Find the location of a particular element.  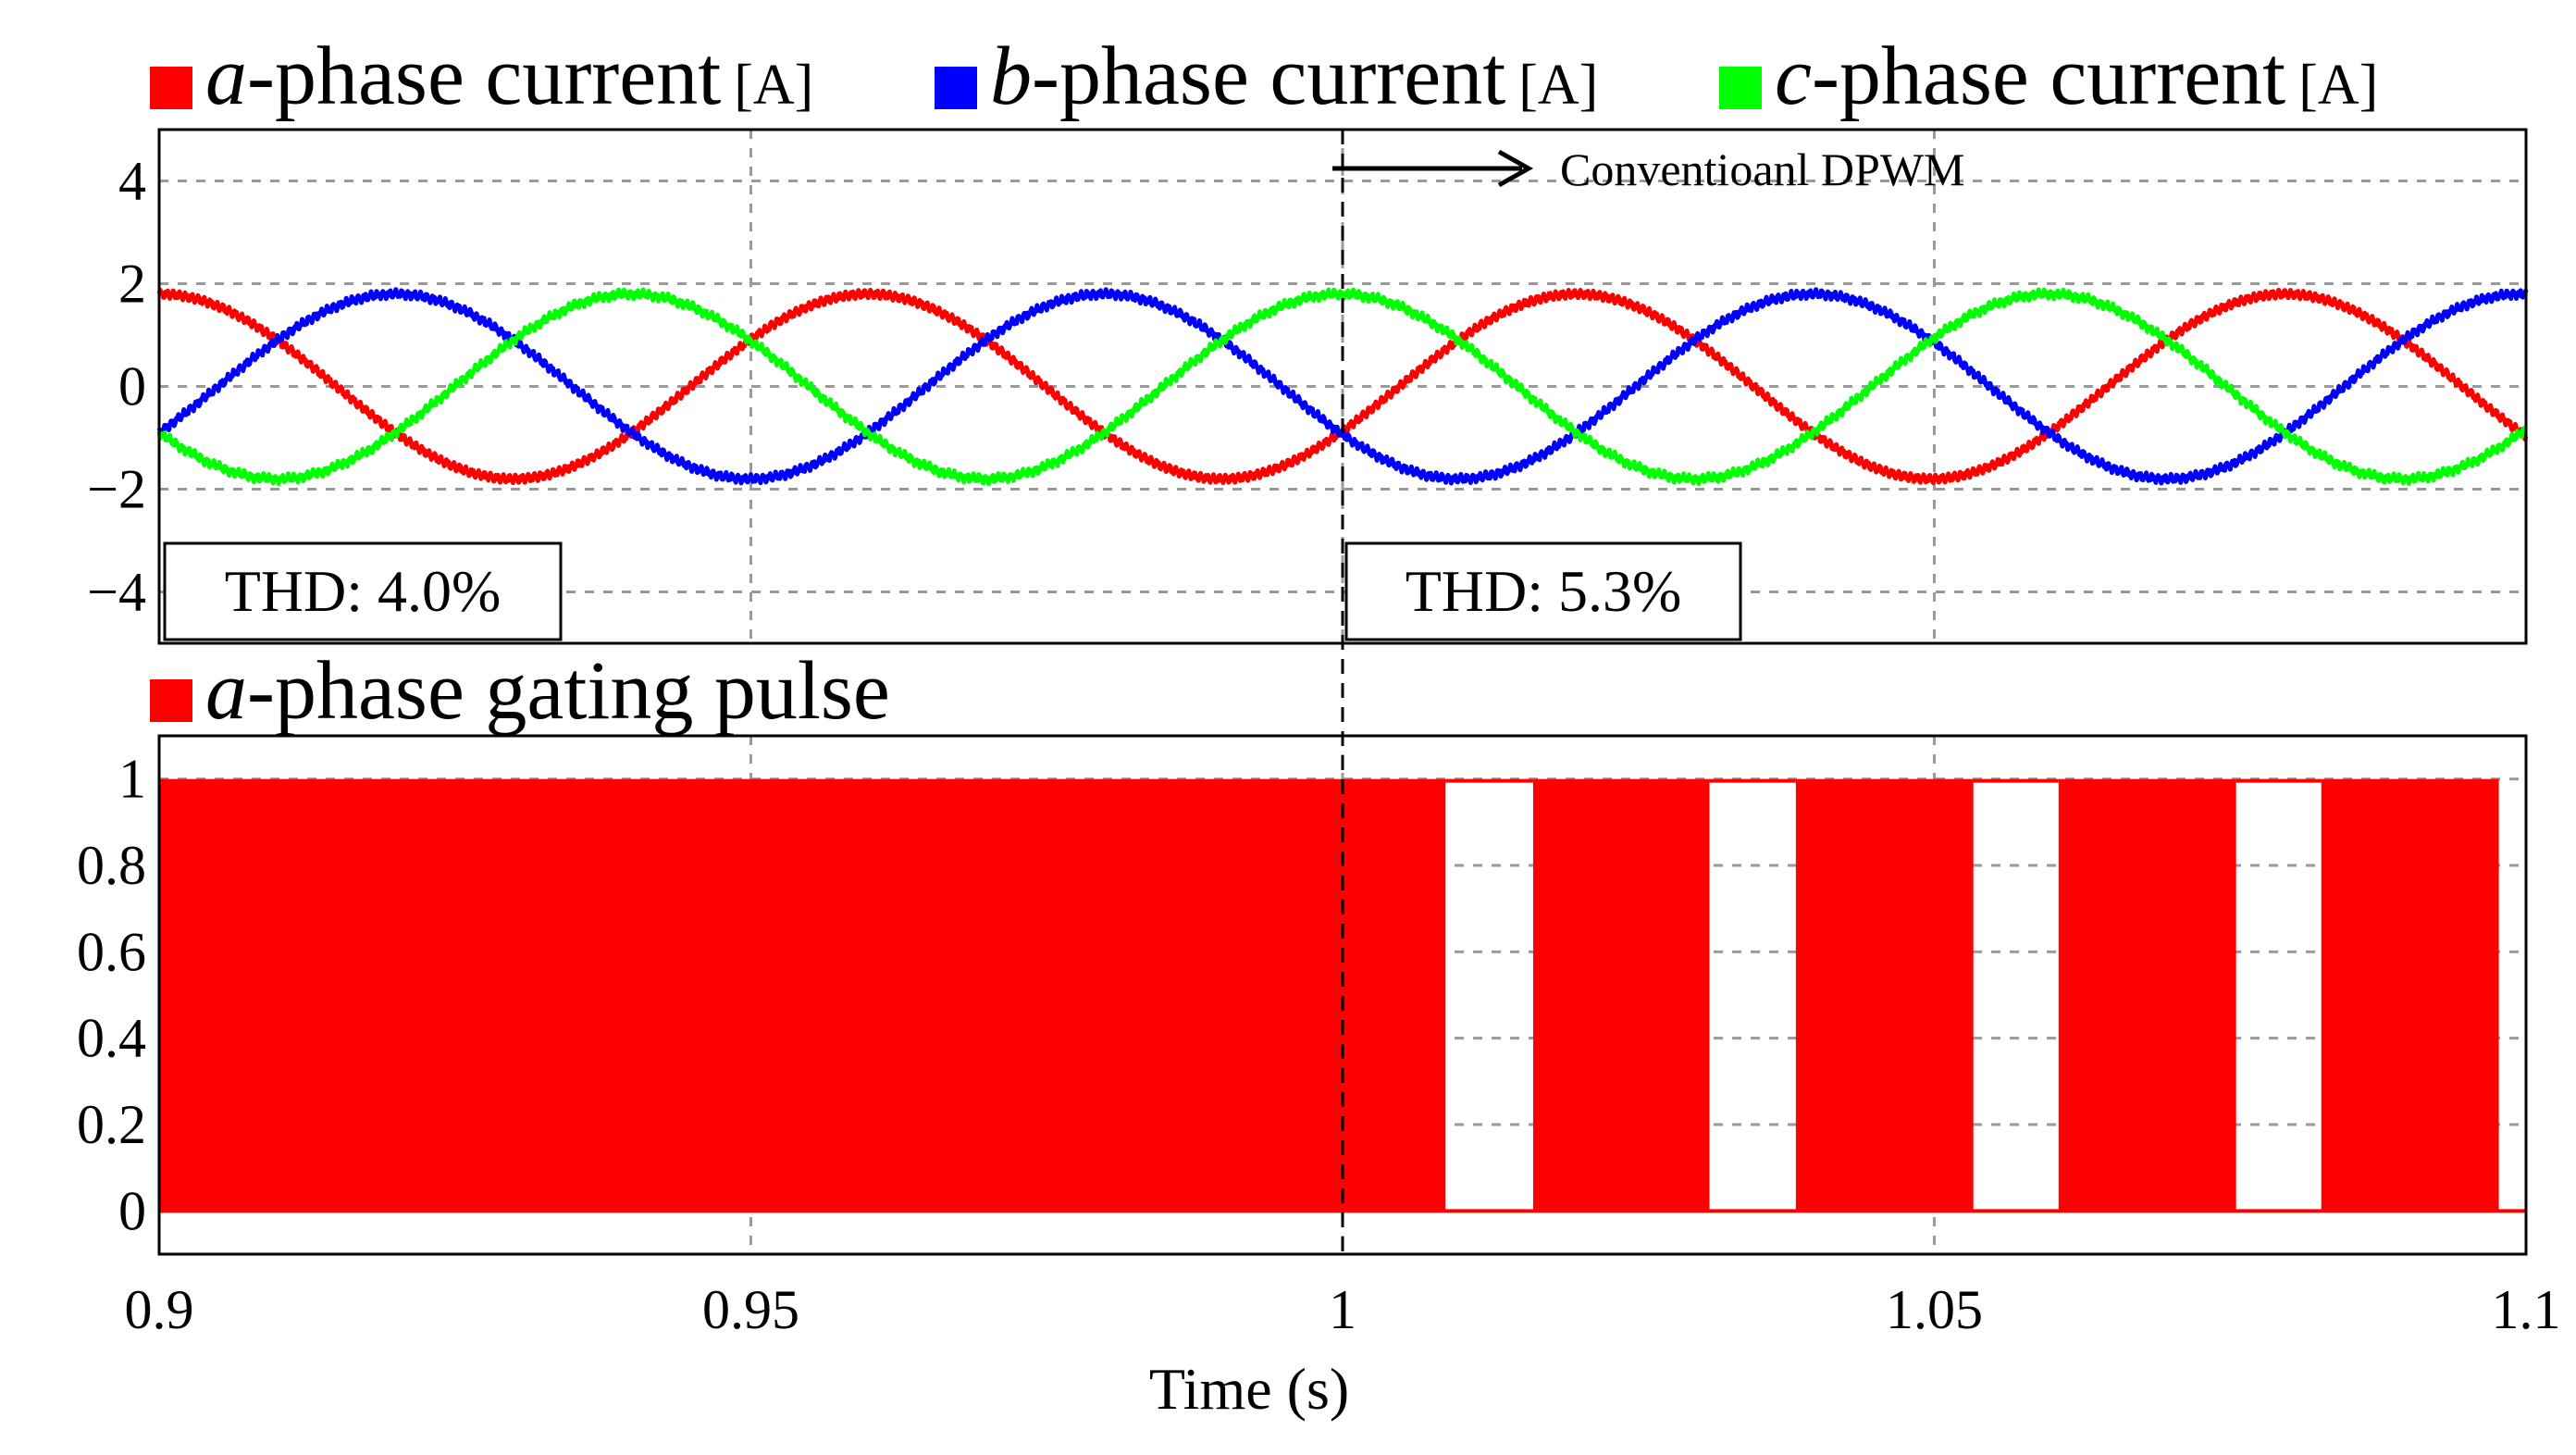

current-y-ticks: 4 2 0 −2 −4 is located at coordinates (117, 387).